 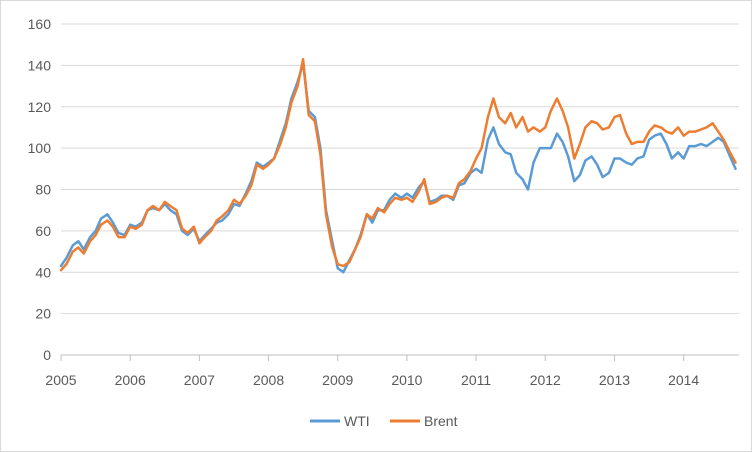 I want to click on y-tick-label: 140, so click(x=40, y=65).